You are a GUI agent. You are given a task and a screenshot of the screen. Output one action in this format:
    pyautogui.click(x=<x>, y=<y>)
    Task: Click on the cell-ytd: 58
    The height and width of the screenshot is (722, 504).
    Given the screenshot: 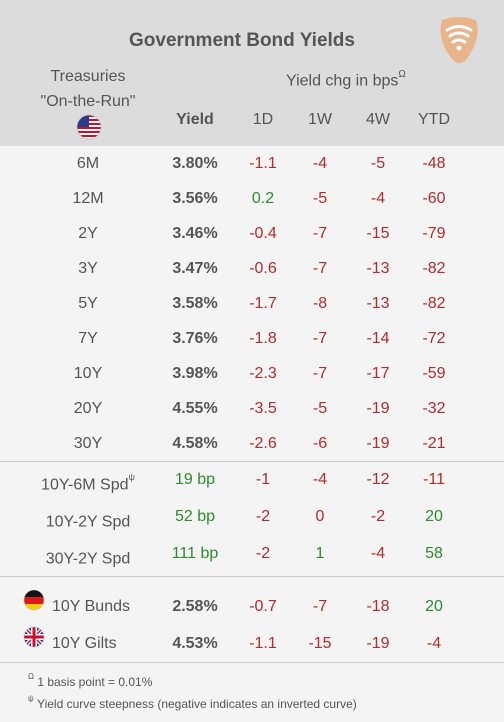 What is the action you would take?
    pyautogui.click(x=434, y=553)
    